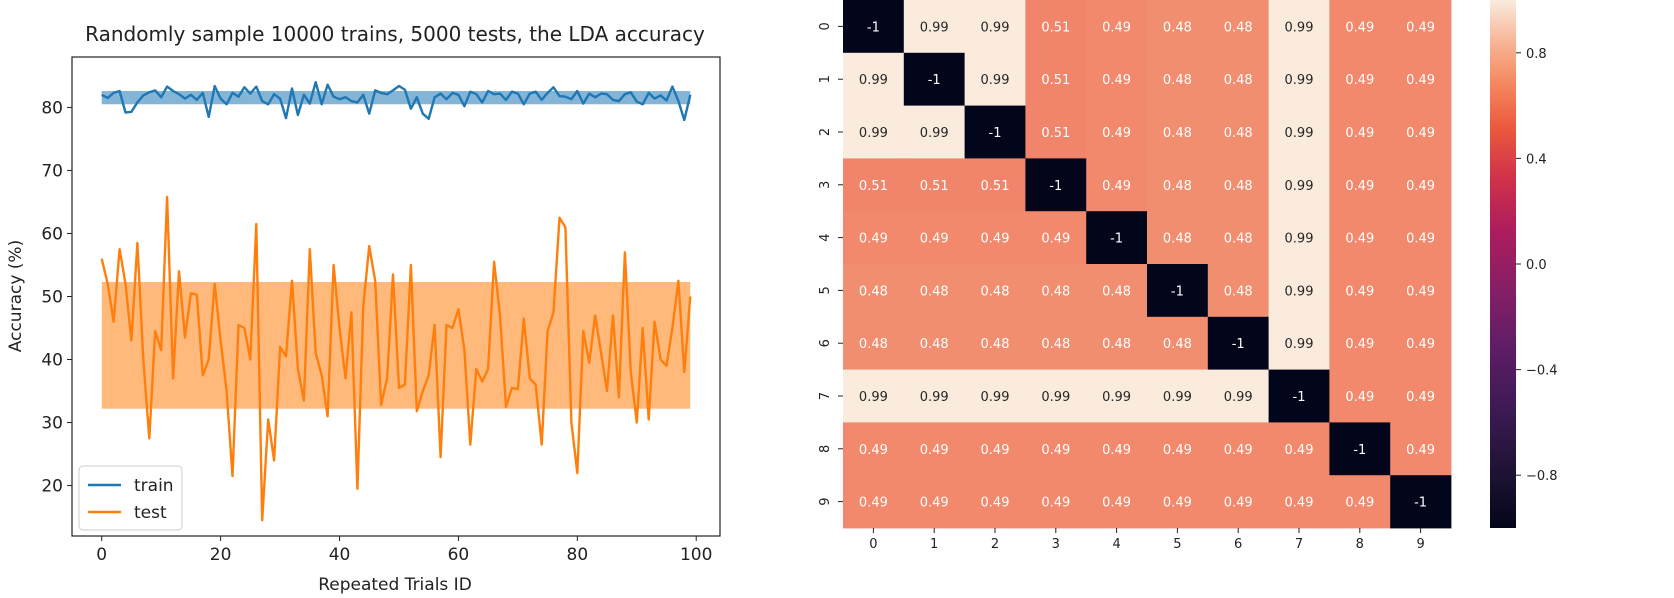  Describe the element at coordinates (1536, 54) in the screenshot. I see `colorbar-tick-label: 0.8` at that location.